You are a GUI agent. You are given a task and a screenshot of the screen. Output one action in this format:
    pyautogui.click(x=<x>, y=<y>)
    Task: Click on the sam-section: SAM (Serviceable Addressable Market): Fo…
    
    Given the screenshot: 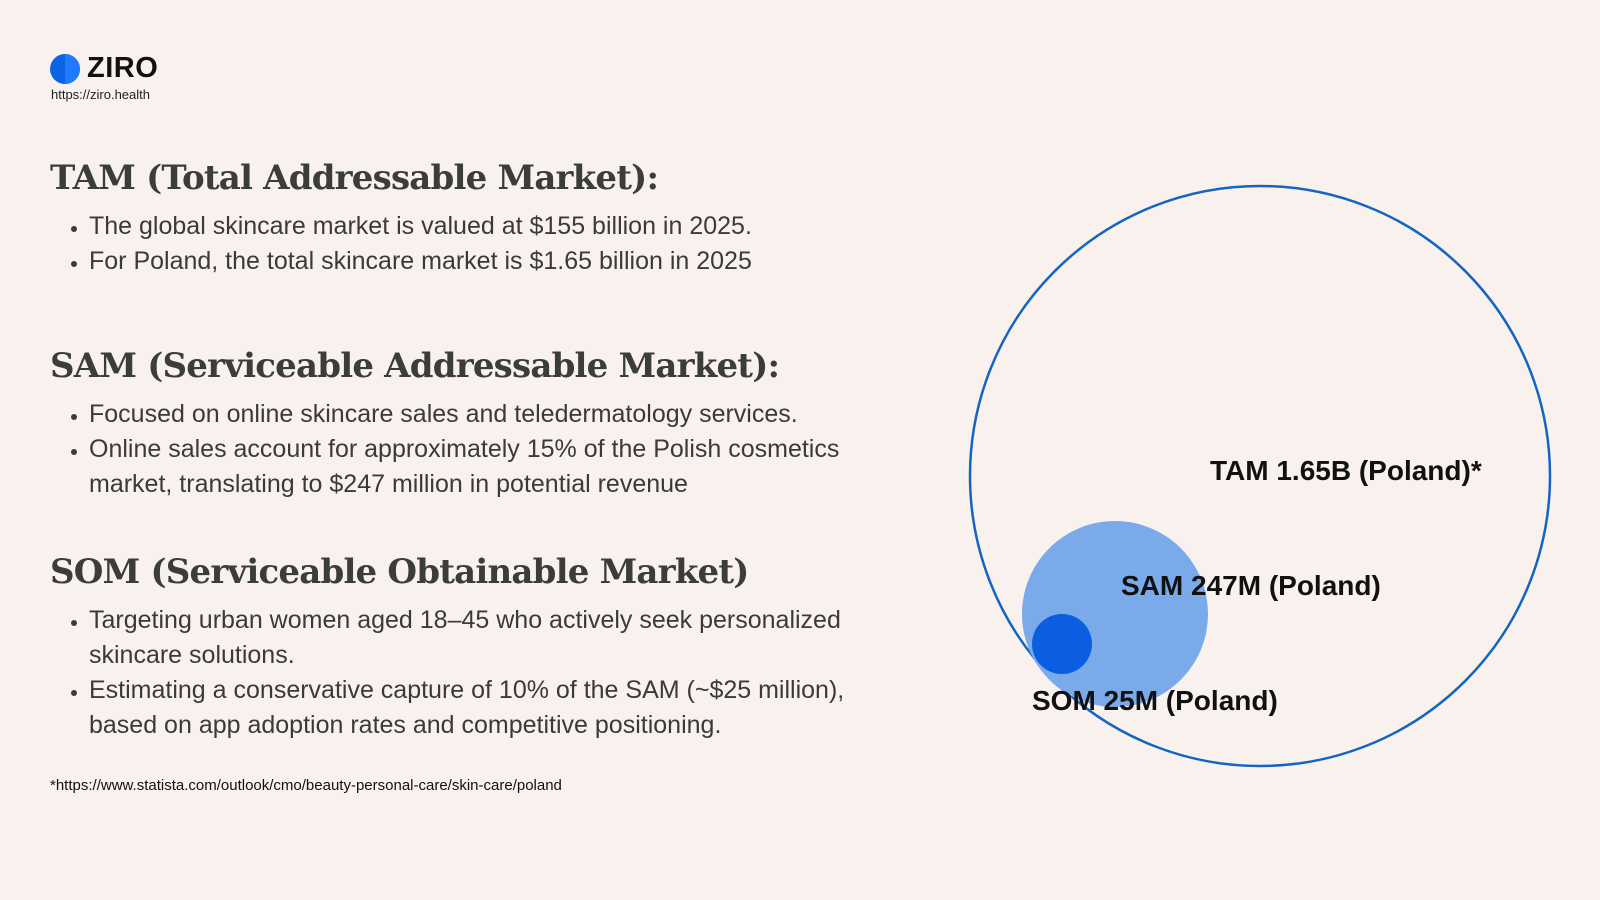 What is the action you would take?
    pyautogui.click(x=470, y=424)
    